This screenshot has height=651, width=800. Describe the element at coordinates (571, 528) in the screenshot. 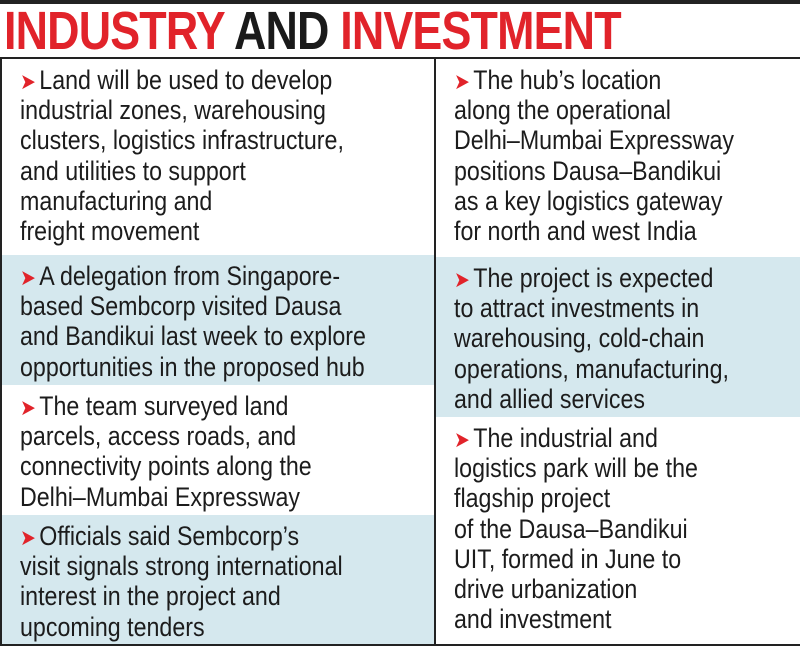

I see `bullet-text: of the Dausa–Bandikui` at that location.